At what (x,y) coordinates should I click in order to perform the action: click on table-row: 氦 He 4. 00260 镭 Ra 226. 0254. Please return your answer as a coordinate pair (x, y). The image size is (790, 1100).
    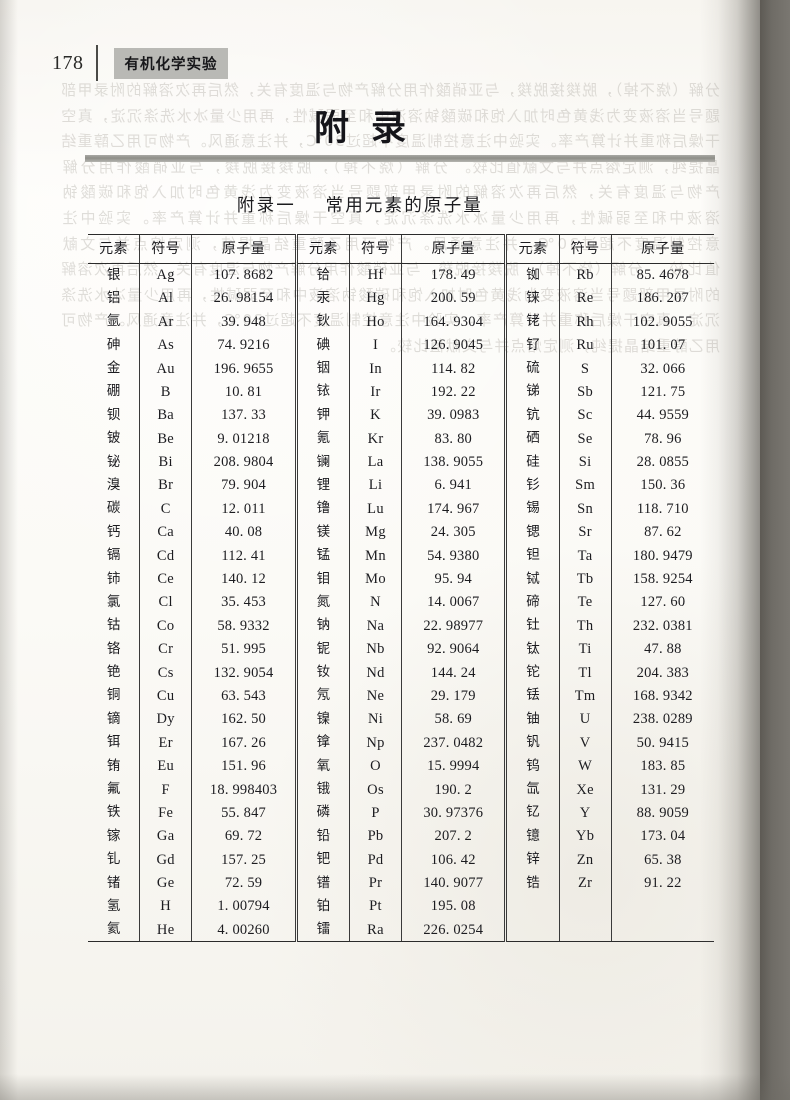
    Looking at the image, I should click on (401, 930).